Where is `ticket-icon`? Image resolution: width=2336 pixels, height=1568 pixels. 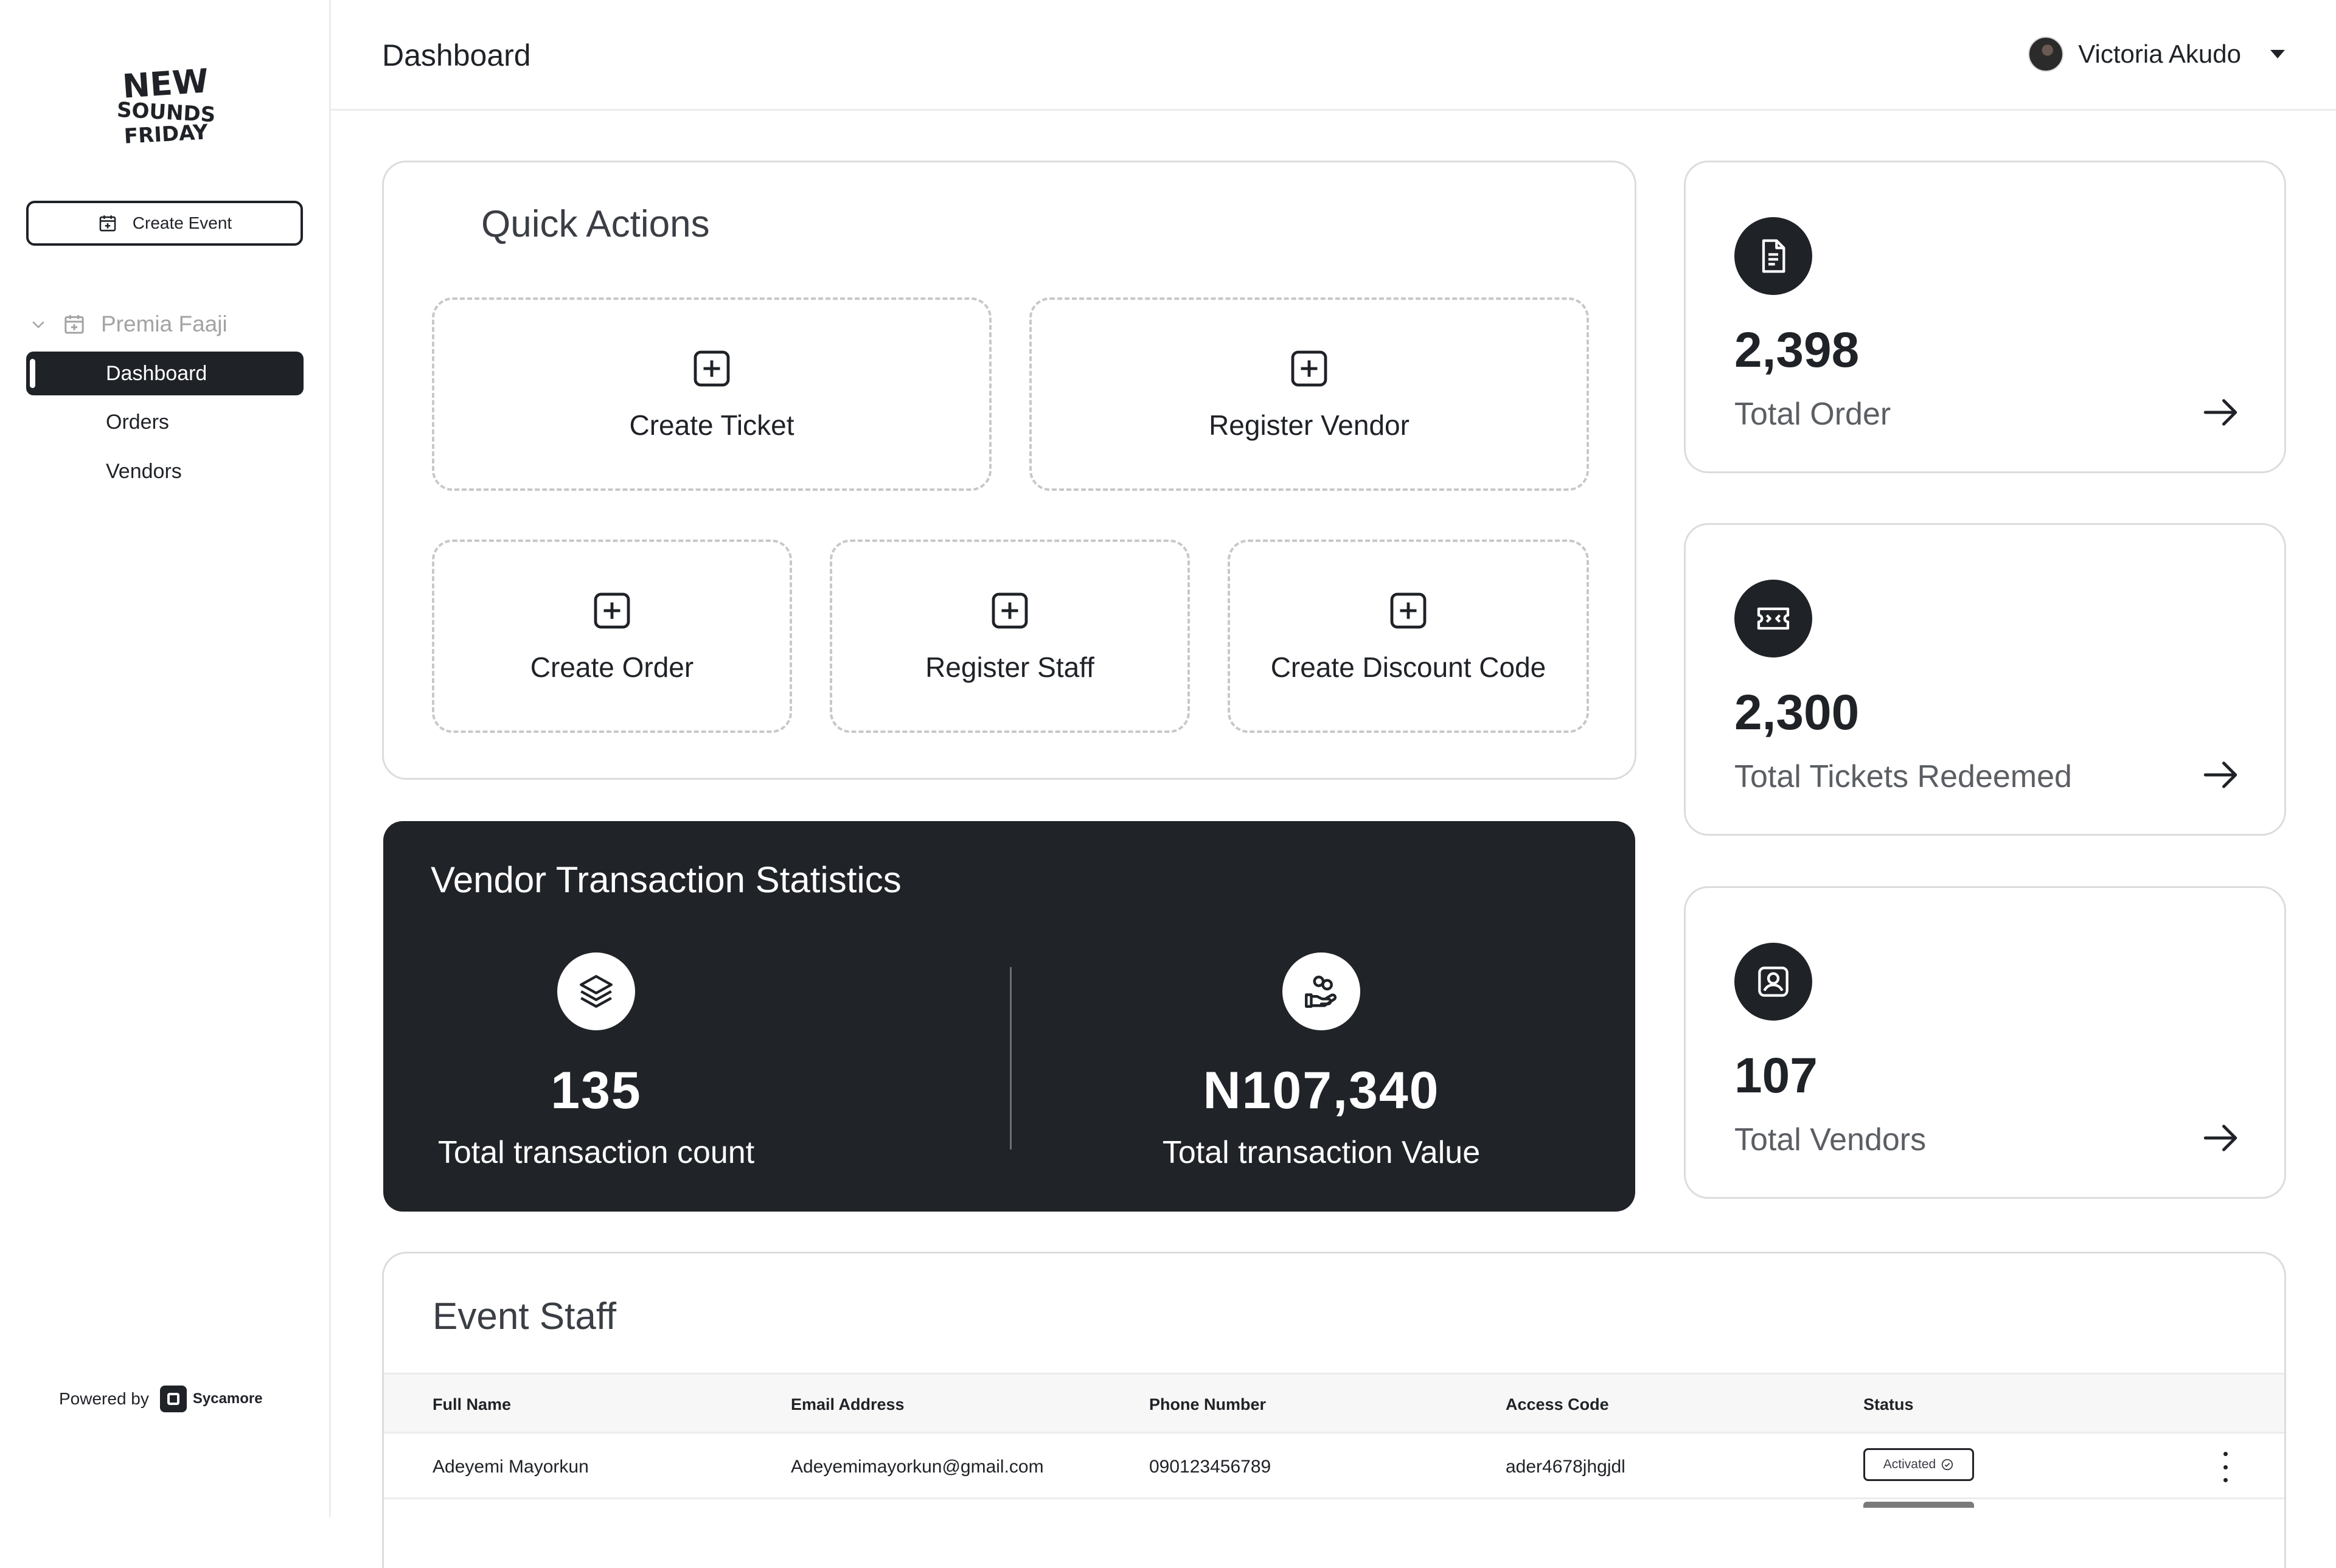 ticket-icon is located at coordinates (1773, 618).